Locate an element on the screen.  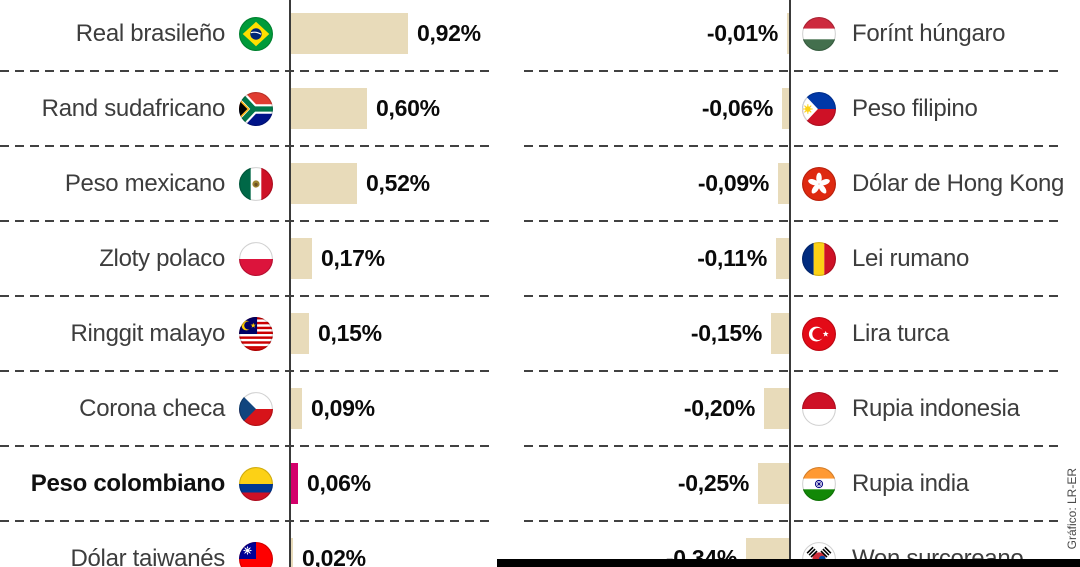
currency-label: Peso filipino is located at coordinates (915, 108).